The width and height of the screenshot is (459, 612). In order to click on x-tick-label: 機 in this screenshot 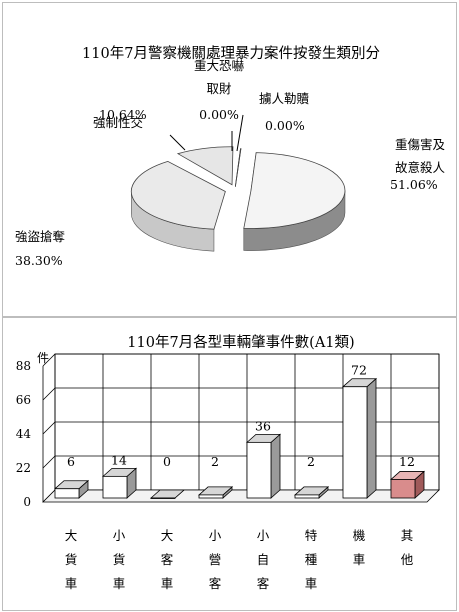, I will do `click(359, 535)`.